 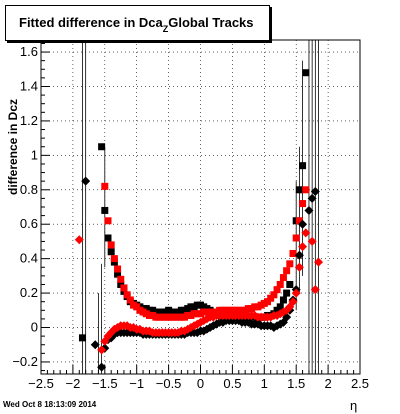 I want to click on x-tick-label: 0, so click(x=200, y=383).